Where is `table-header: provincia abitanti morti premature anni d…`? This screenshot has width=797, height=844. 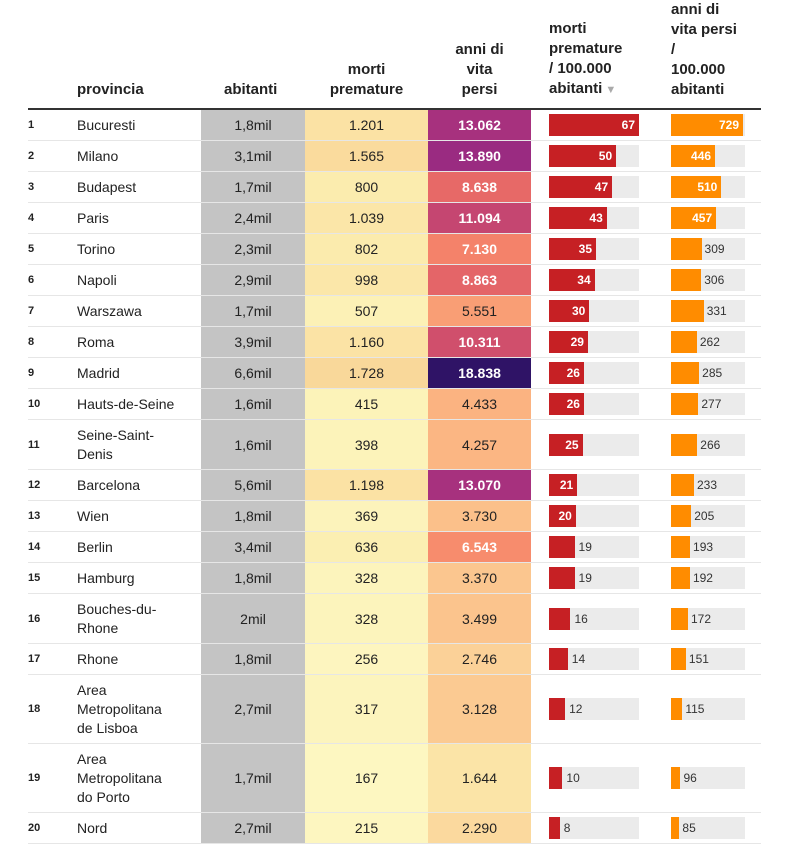 table-header: provincia abitanti morti premature anni d… is located at coordinates (394, 55).